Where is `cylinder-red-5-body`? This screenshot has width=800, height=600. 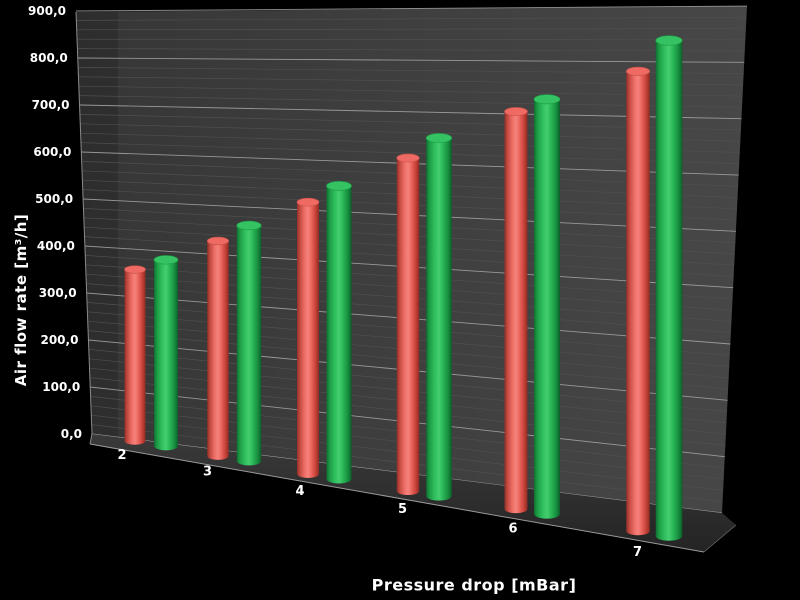 cylinder-red-5-body is located at coordinates (408, 324).